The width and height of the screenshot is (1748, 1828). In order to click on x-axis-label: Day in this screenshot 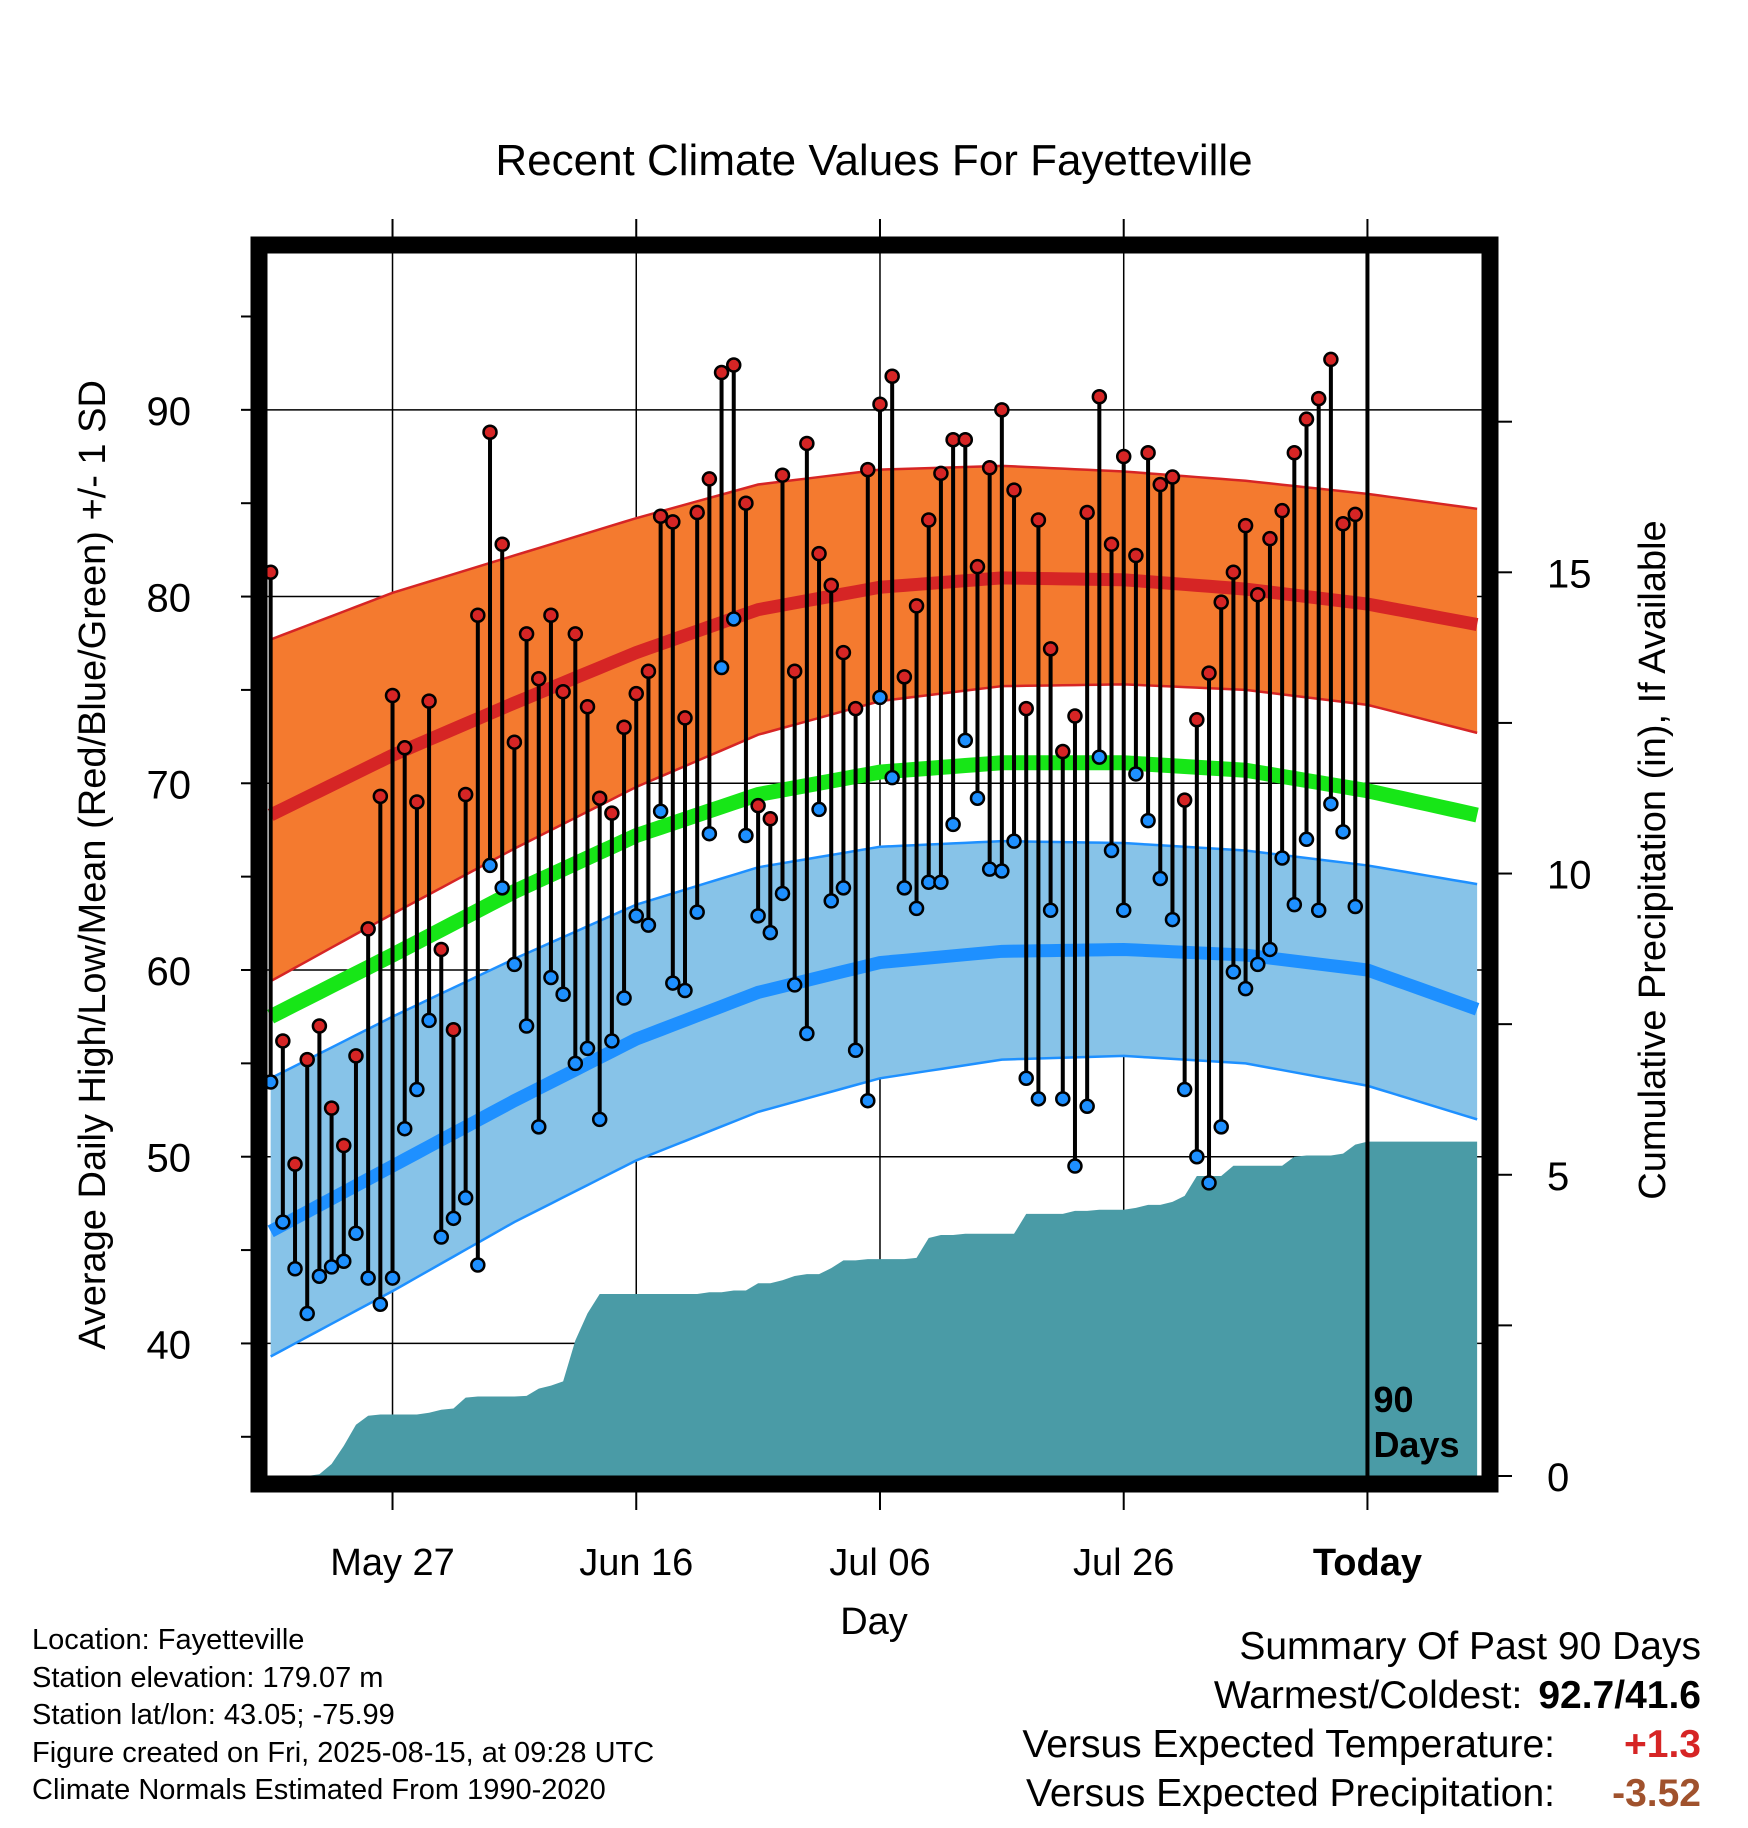, I will do `click(874, 1622)`.